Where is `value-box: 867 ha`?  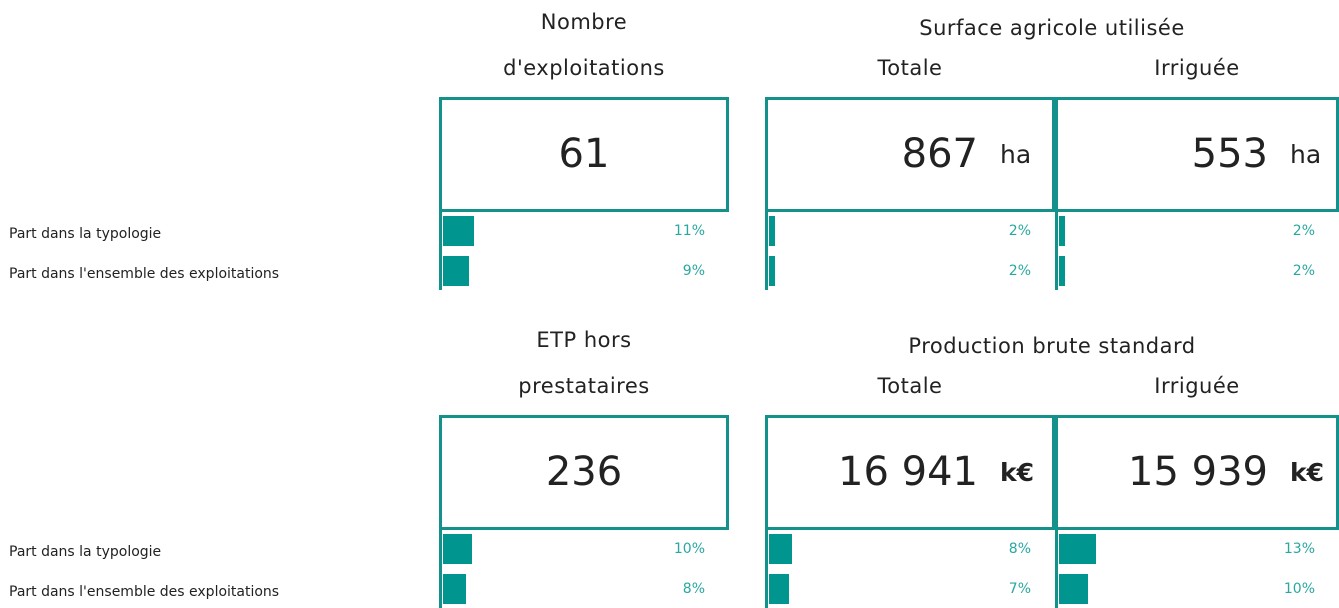 value-box: 867 ha is located at coordinates (910, 154).